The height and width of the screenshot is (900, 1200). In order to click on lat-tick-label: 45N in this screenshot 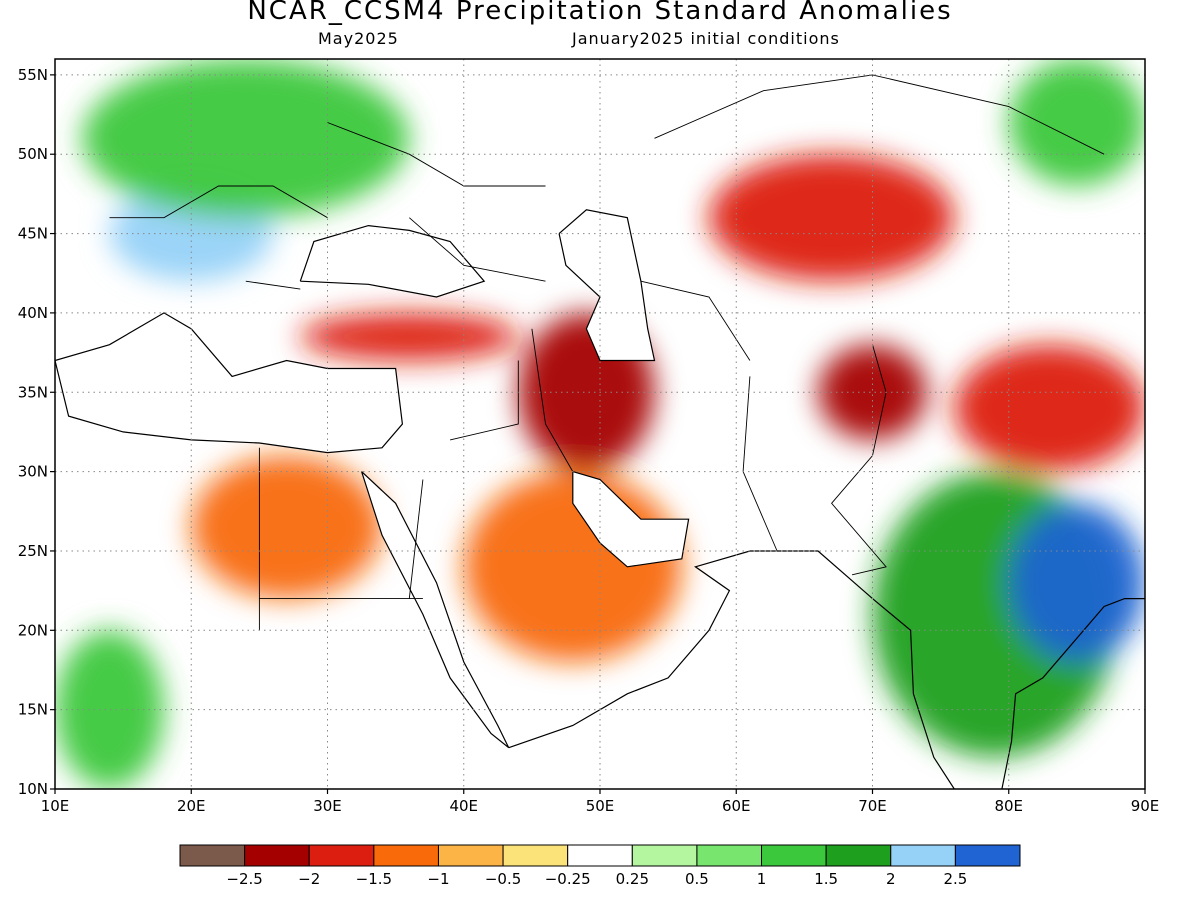, I will do `click(33, 234)`.